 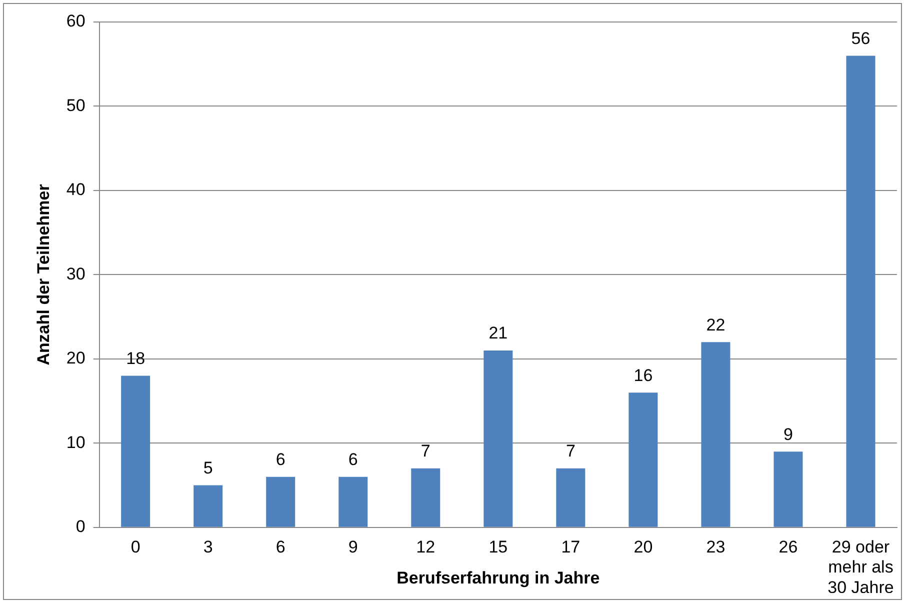 What do you see at coordinates (136, 358) in the screenshot?
I see `data-label: 18` at bounding box center [136, 358].